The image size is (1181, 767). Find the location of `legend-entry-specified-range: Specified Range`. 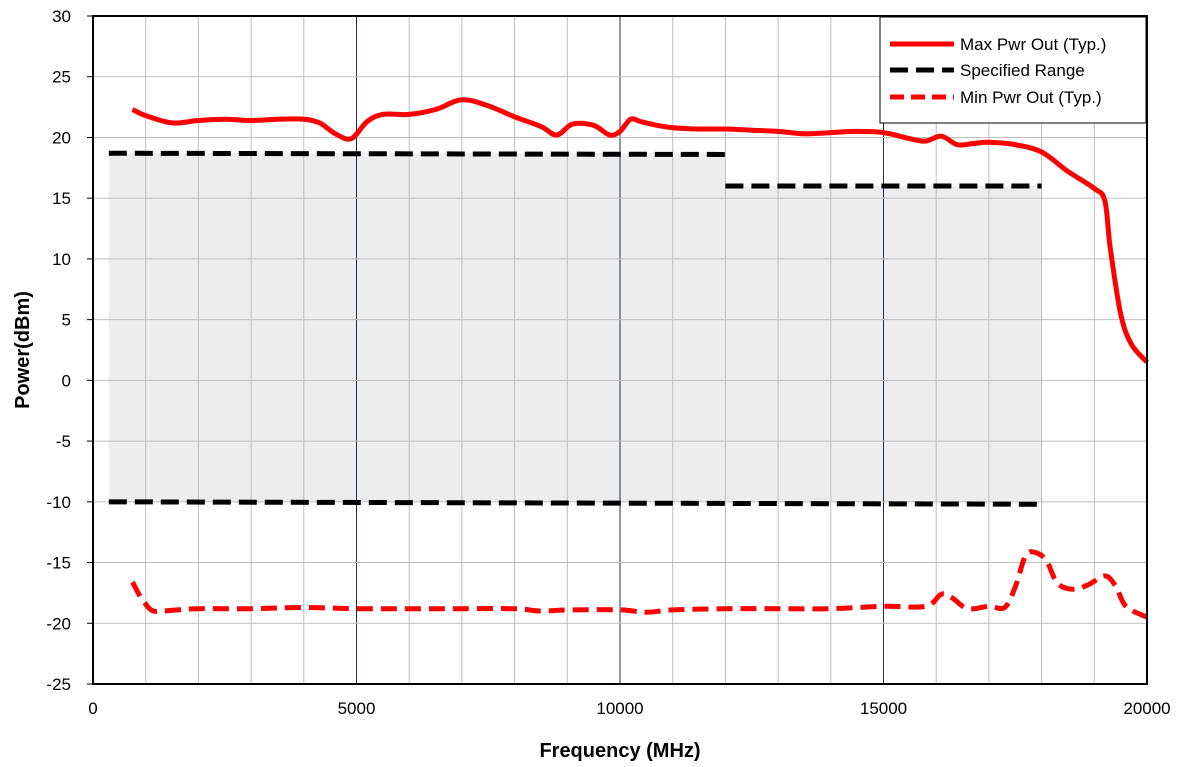

legend-entry-specified-range: Specified Range is located at coordinates (1022, 70).